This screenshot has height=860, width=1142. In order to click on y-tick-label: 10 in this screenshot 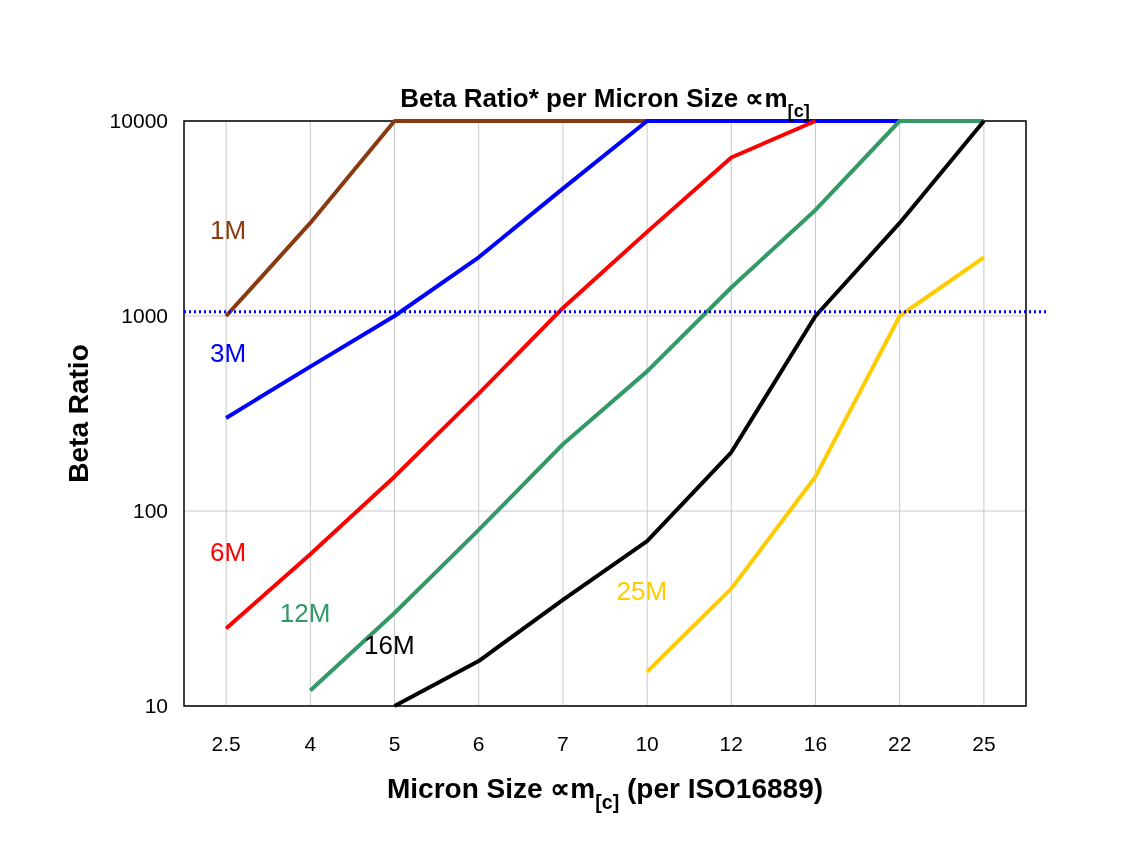, I will do `click(156, 706)`.